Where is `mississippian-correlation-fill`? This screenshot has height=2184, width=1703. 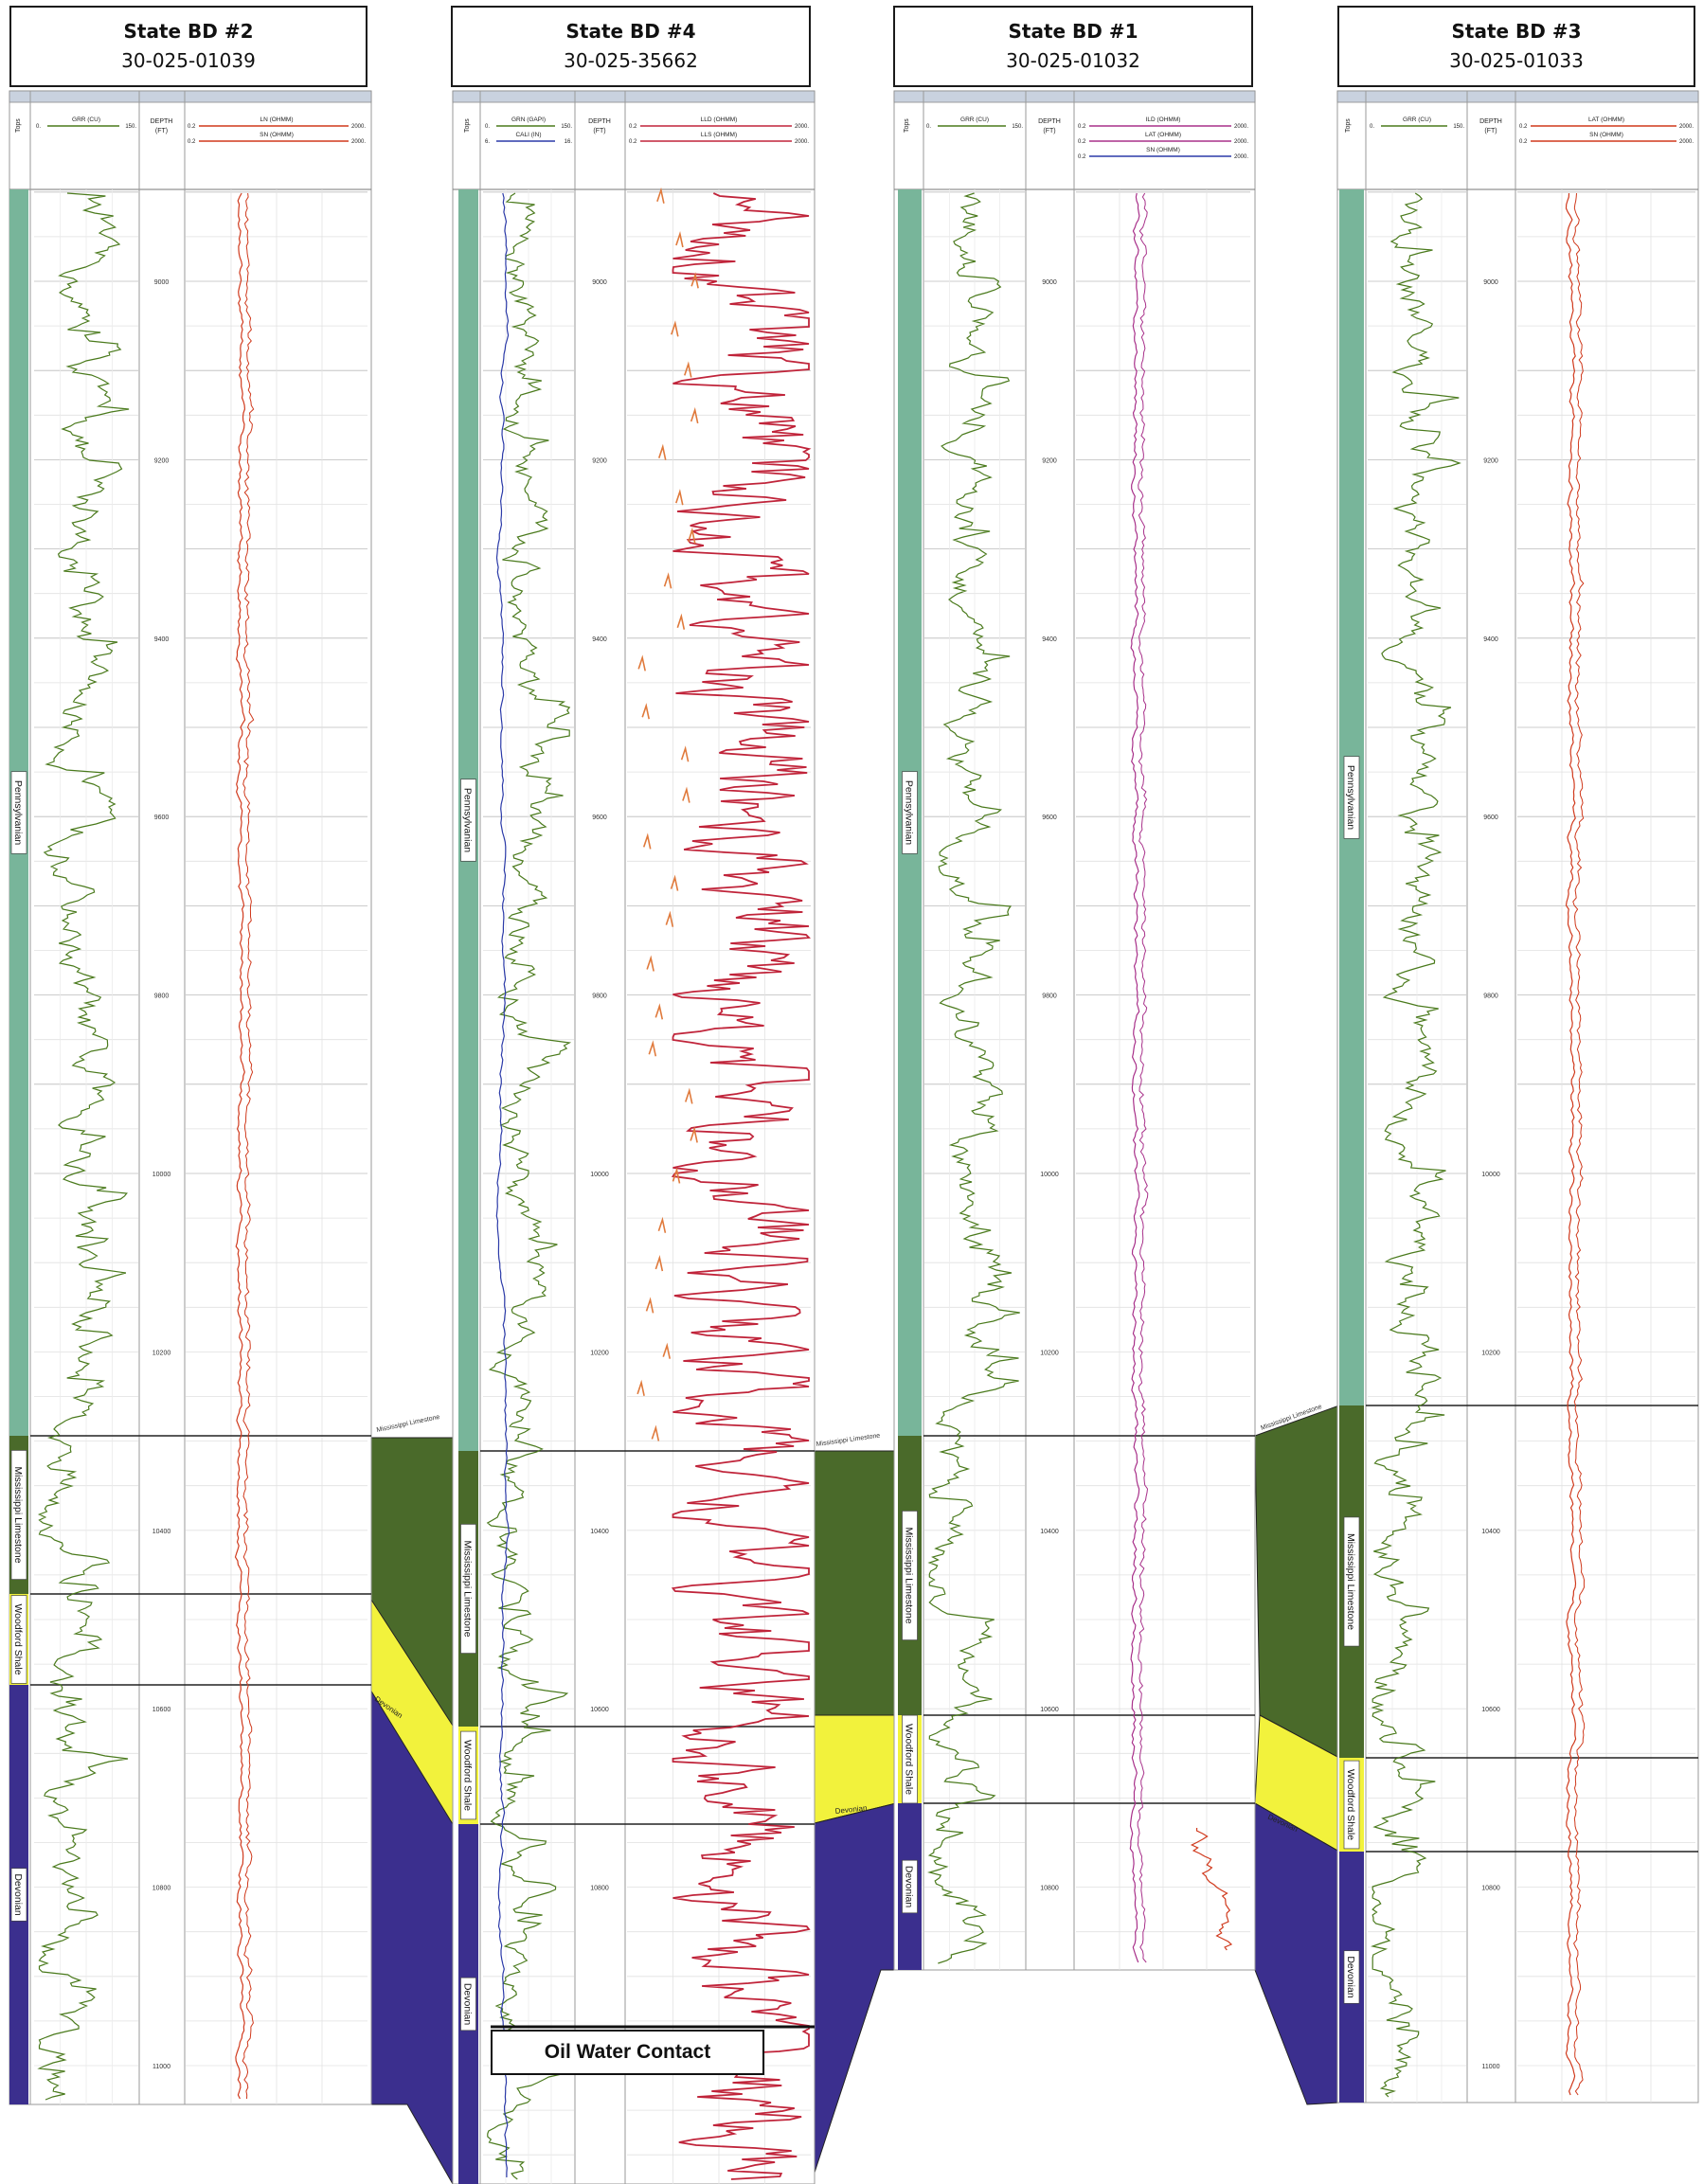 mississippian-correlation-fill is located at coordinates (1297, 1582).